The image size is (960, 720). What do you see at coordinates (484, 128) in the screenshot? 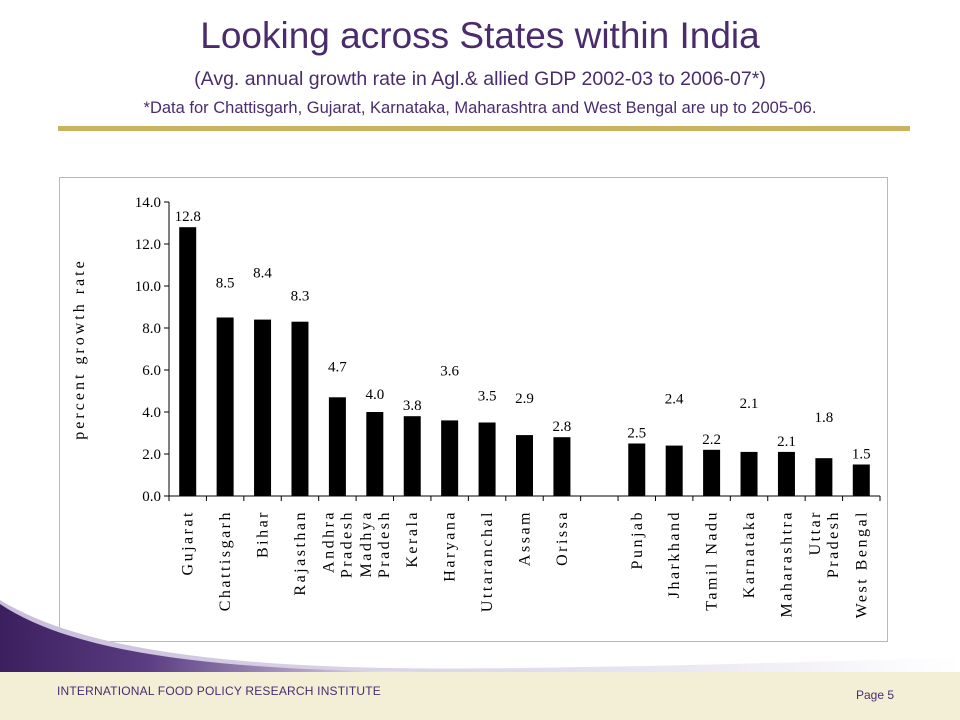
I see `title-rule` at bounding box center [484, 128].